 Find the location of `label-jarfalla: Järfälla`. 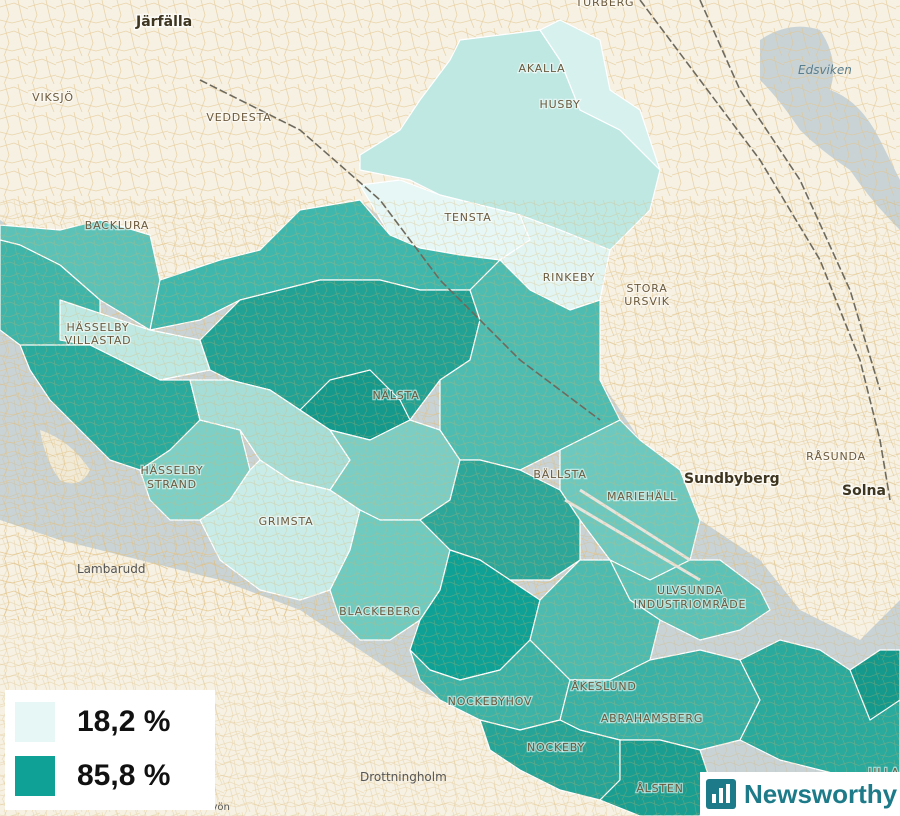

label-jarfalla: Järfälla is located at coordinates (163, 22).